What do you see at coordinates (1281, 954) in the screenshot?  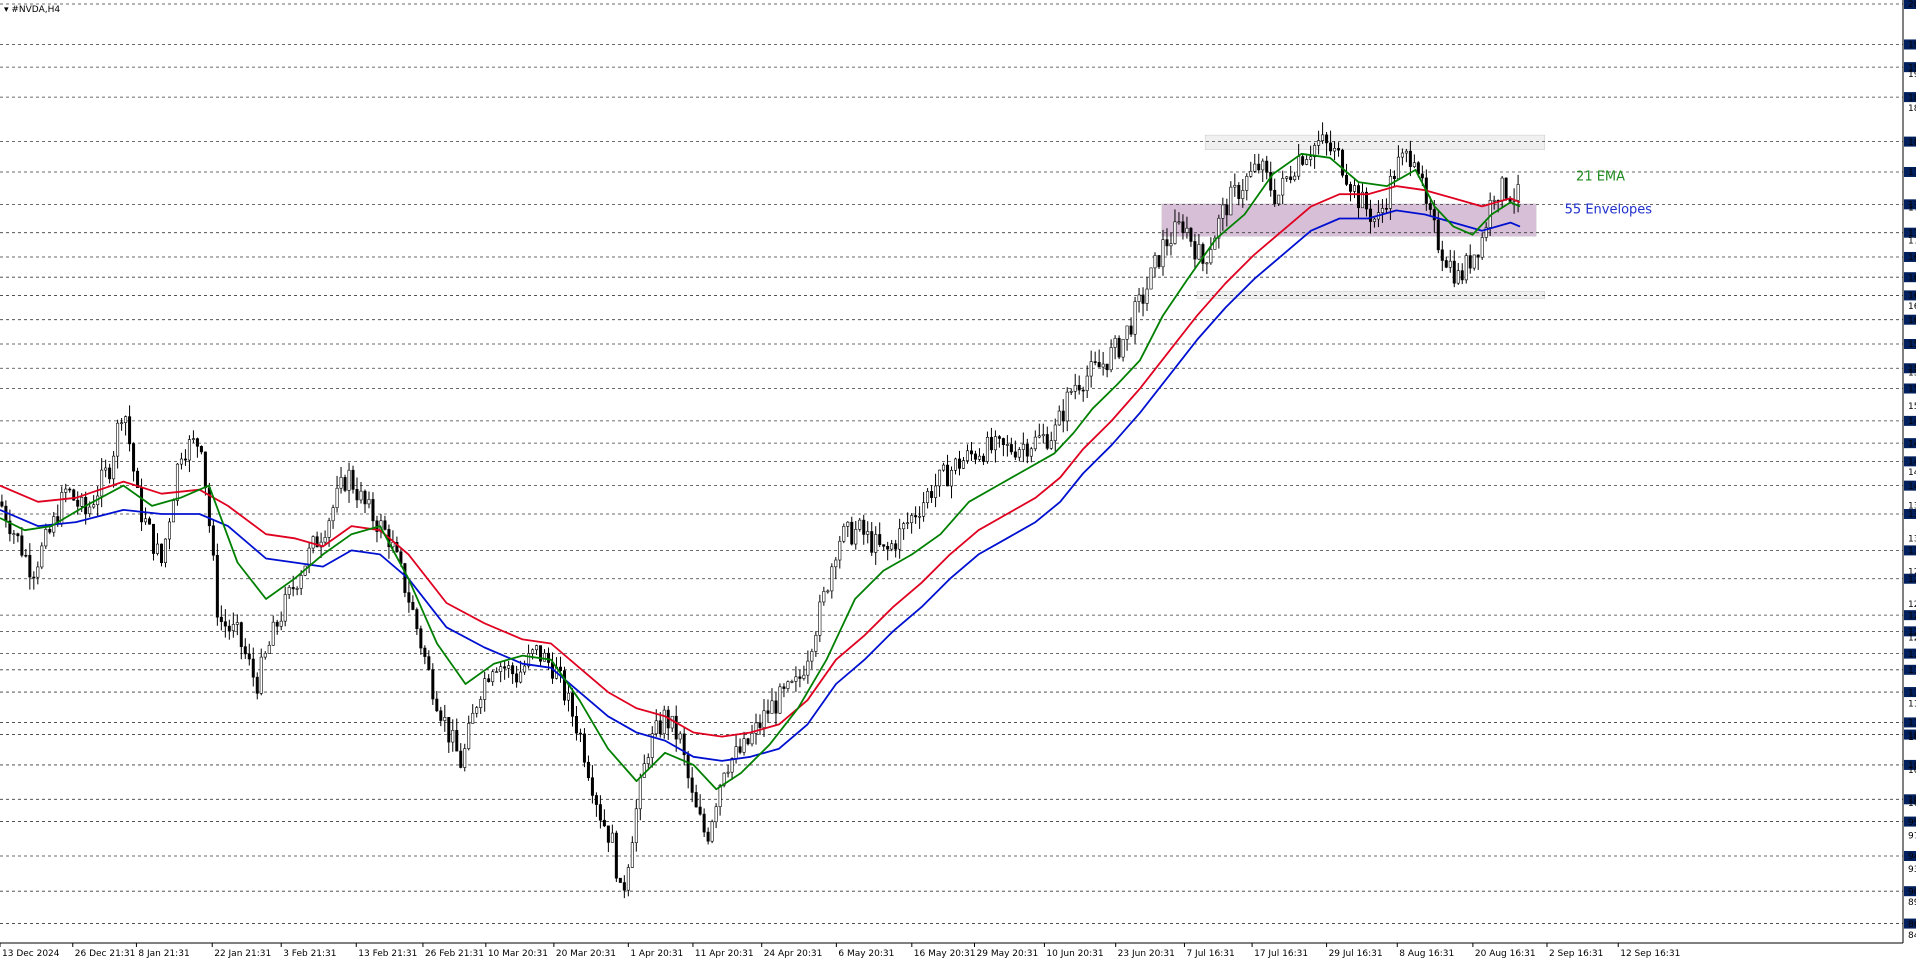 I see `time-label: 17 Jul 16:31` at bounding box center [1281, 954].